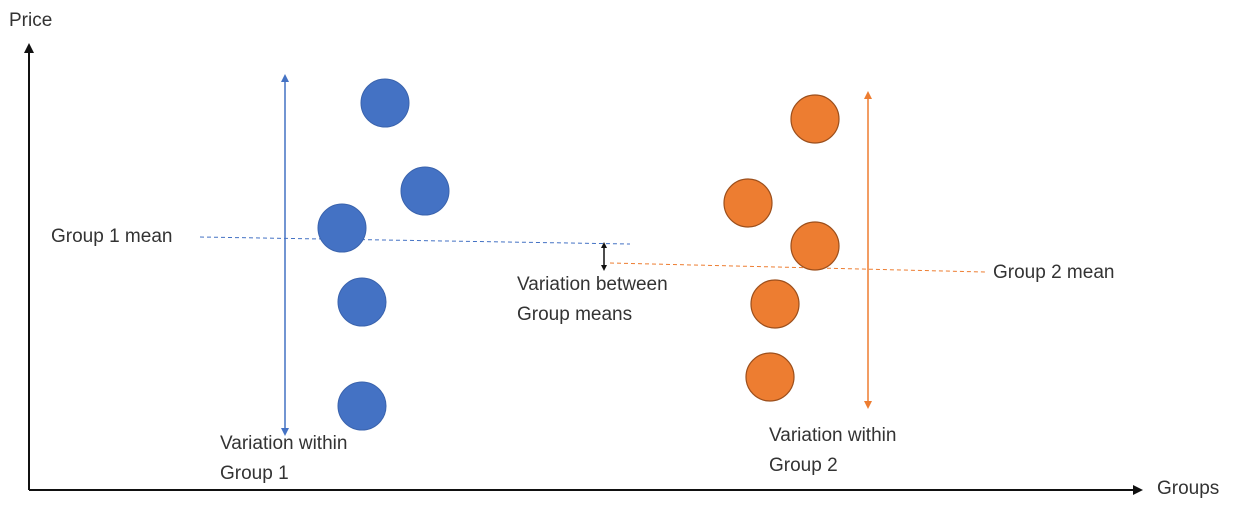  I want to click on group1-variation-label: Variation within Group 1, so click(283, 459).